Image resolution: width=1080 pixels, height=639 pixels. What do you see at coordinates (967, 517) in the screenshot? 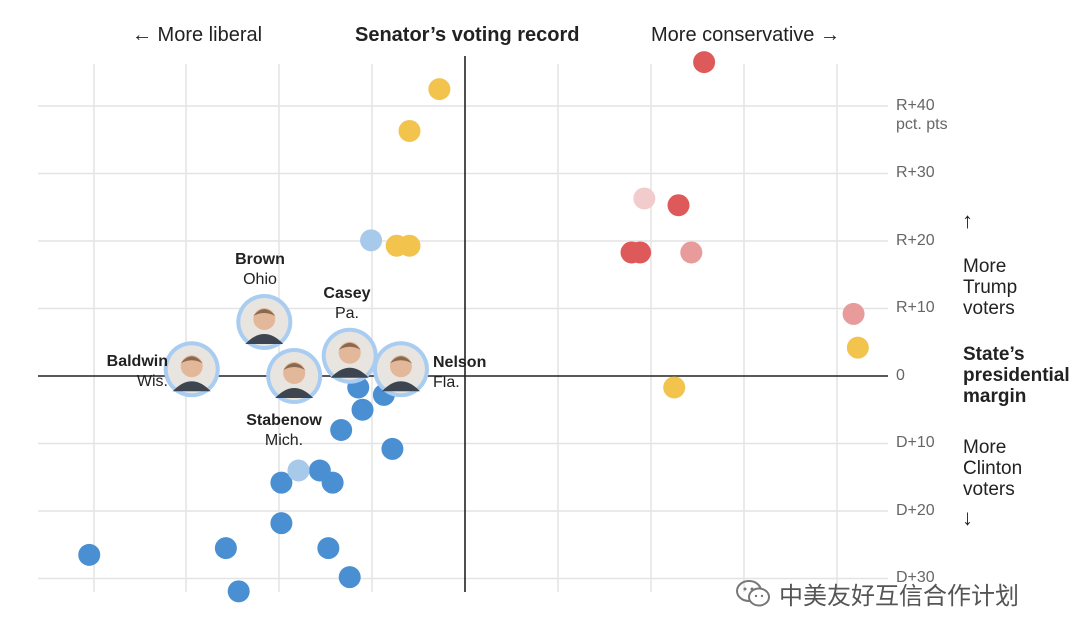
I see `down-arrow-icon: ↓` at bounding box center [967, 517].